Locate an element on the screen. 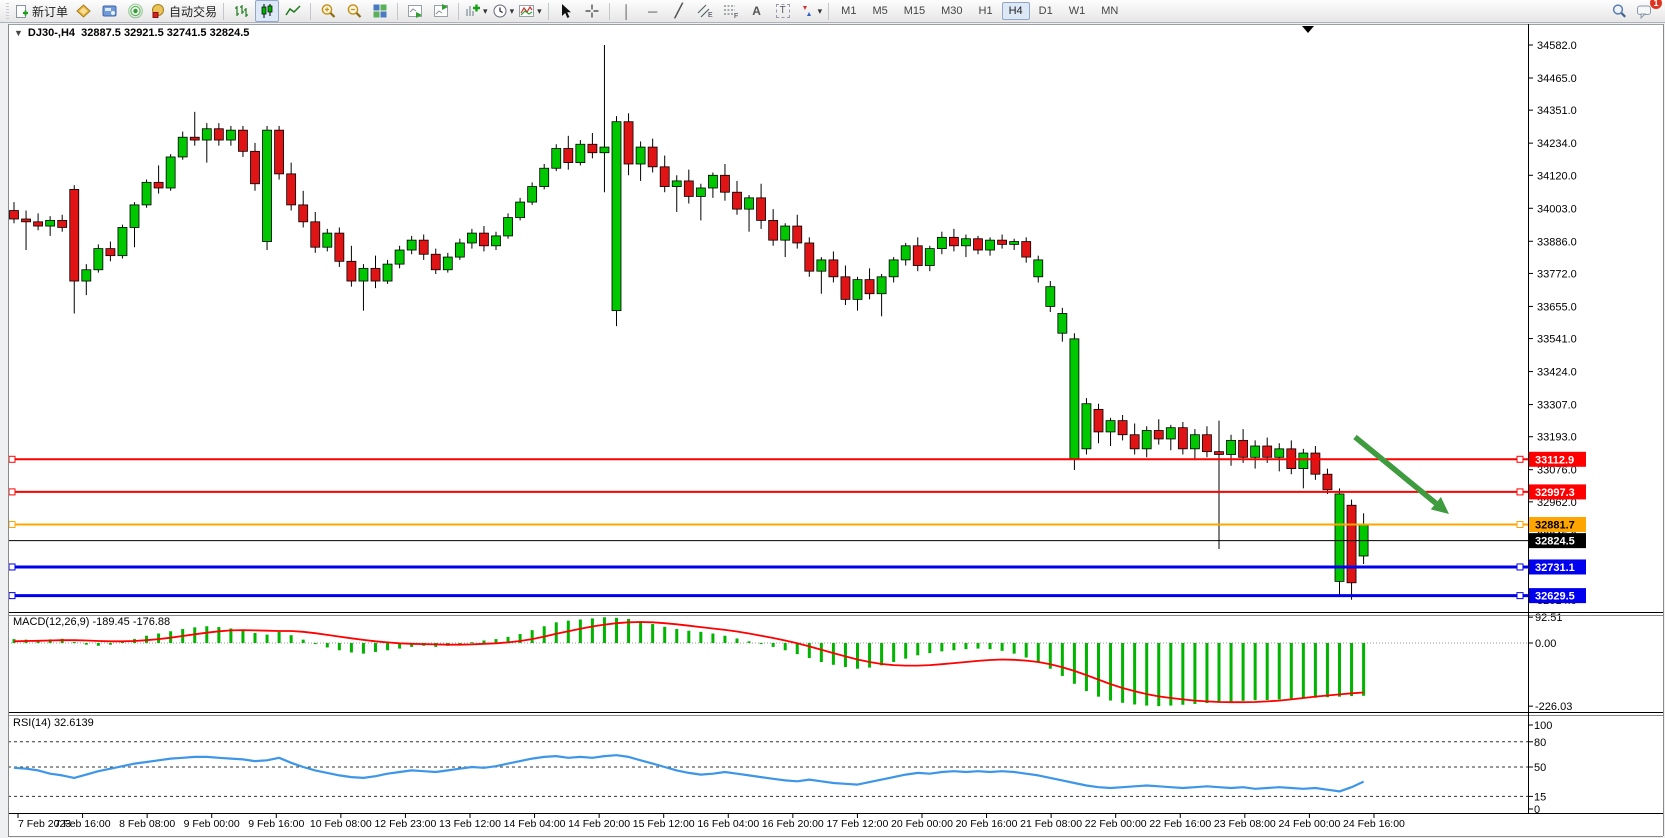 The image size is (1665, 838). orange-level-line-right-handle is located at coordinates (1520, 524).